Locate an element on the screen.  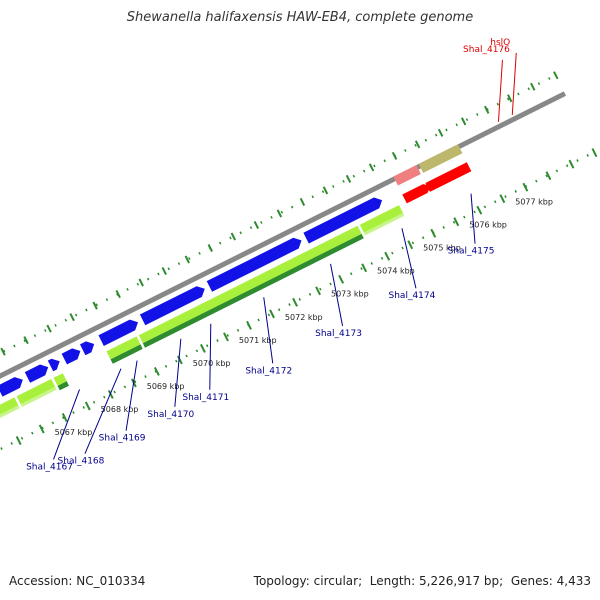
scale-label: 5069 kbp is located at coordinates (166, 386).